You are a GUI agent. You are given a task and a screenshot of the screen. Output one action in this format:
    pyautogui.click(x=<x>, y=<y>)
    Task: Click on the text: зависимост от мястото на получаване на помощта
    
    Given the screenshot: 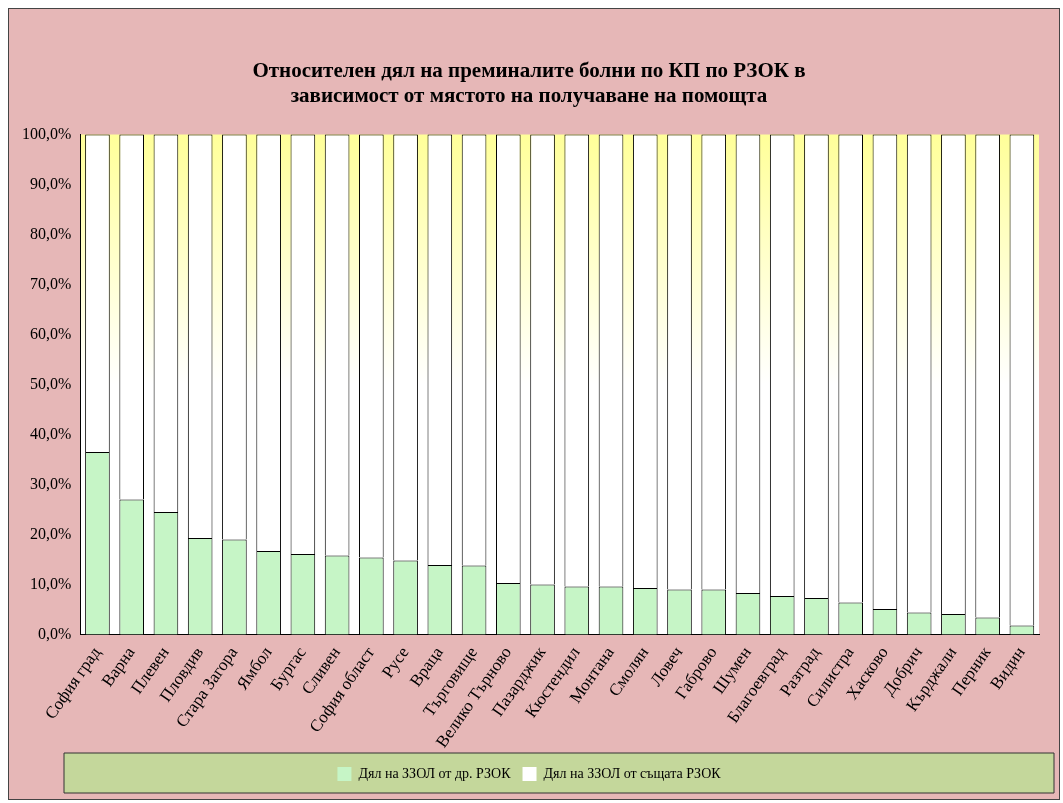 What is the action you would take?
    pyautogui.click(x=529, y=95)
    